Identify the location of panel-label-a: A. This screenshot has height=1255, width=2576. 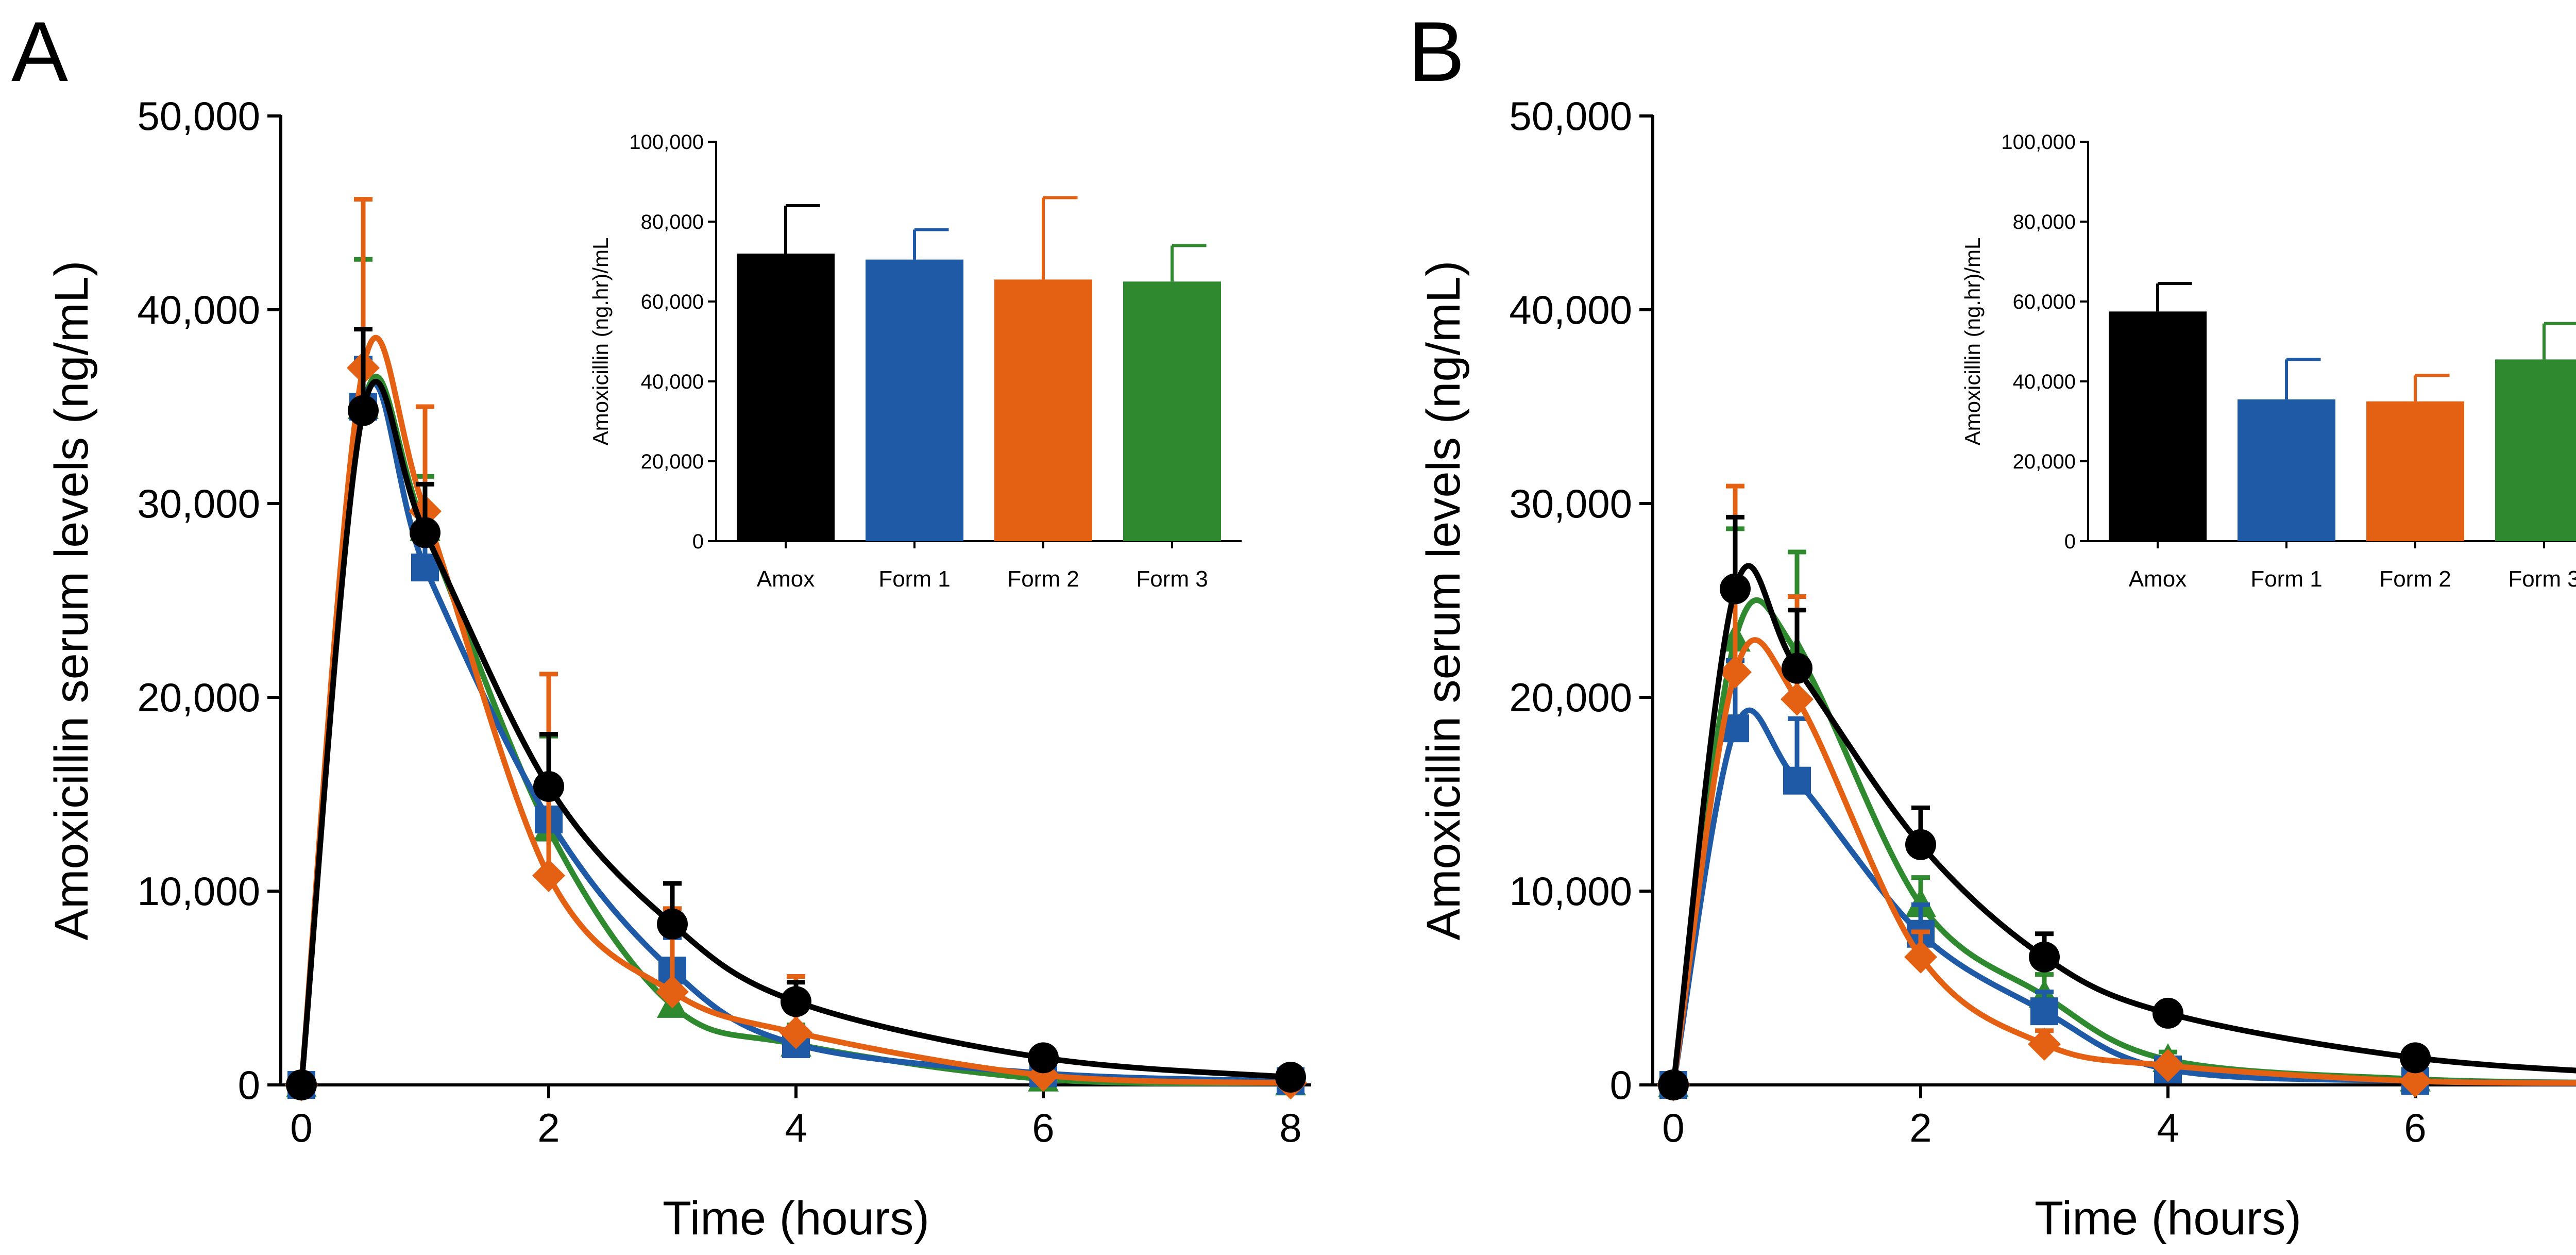
(40, 51).